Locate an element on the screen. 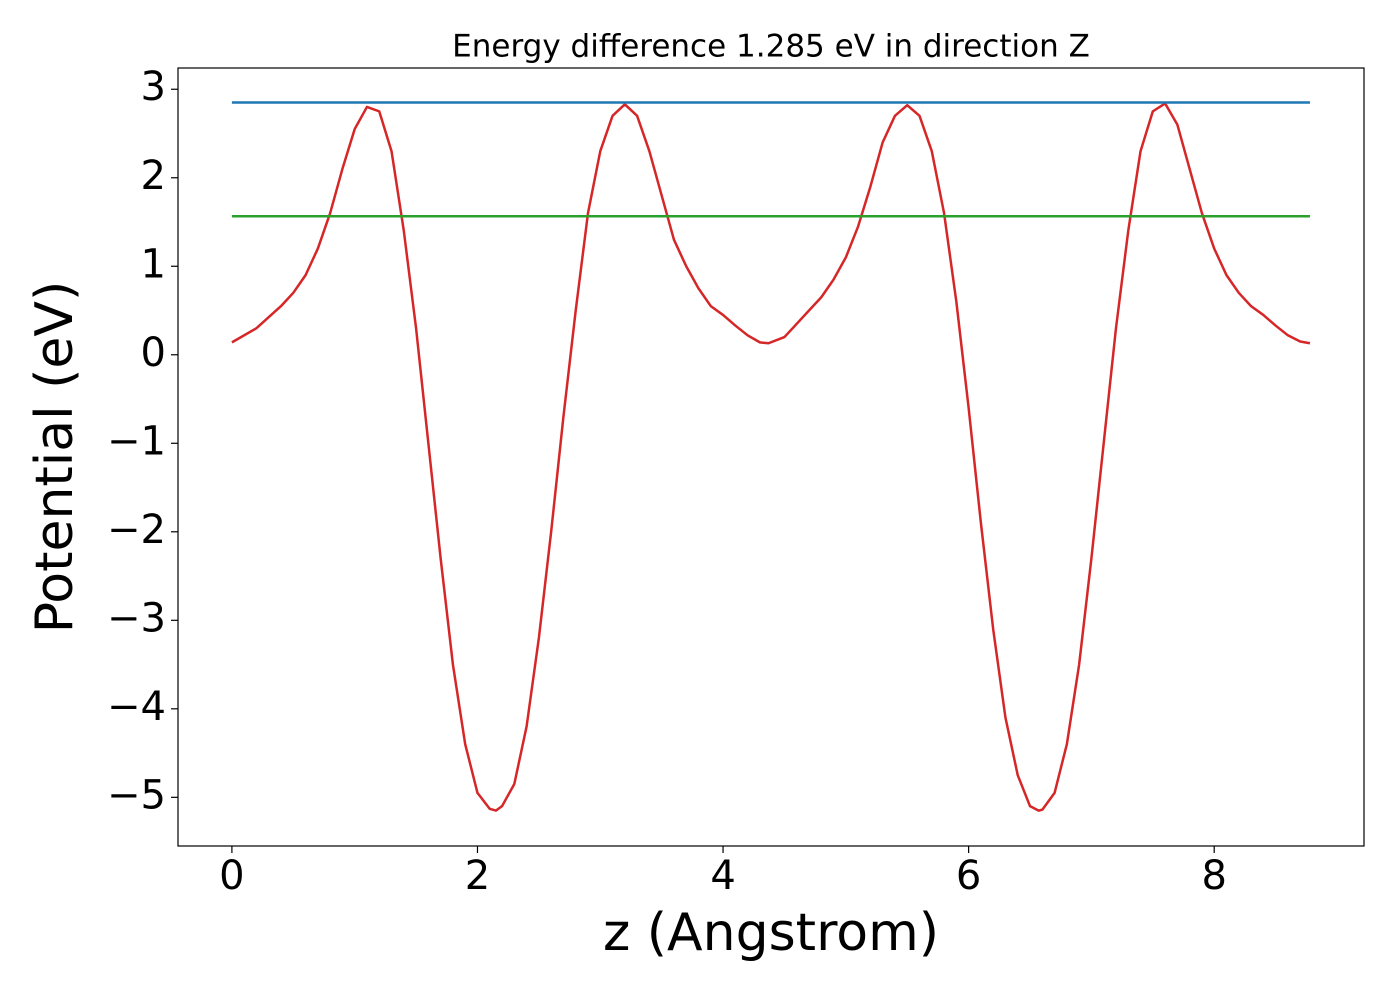 This screenshot has width=1400, height=1000. y-tick-label: −3 is located at coordinates (136, 618).